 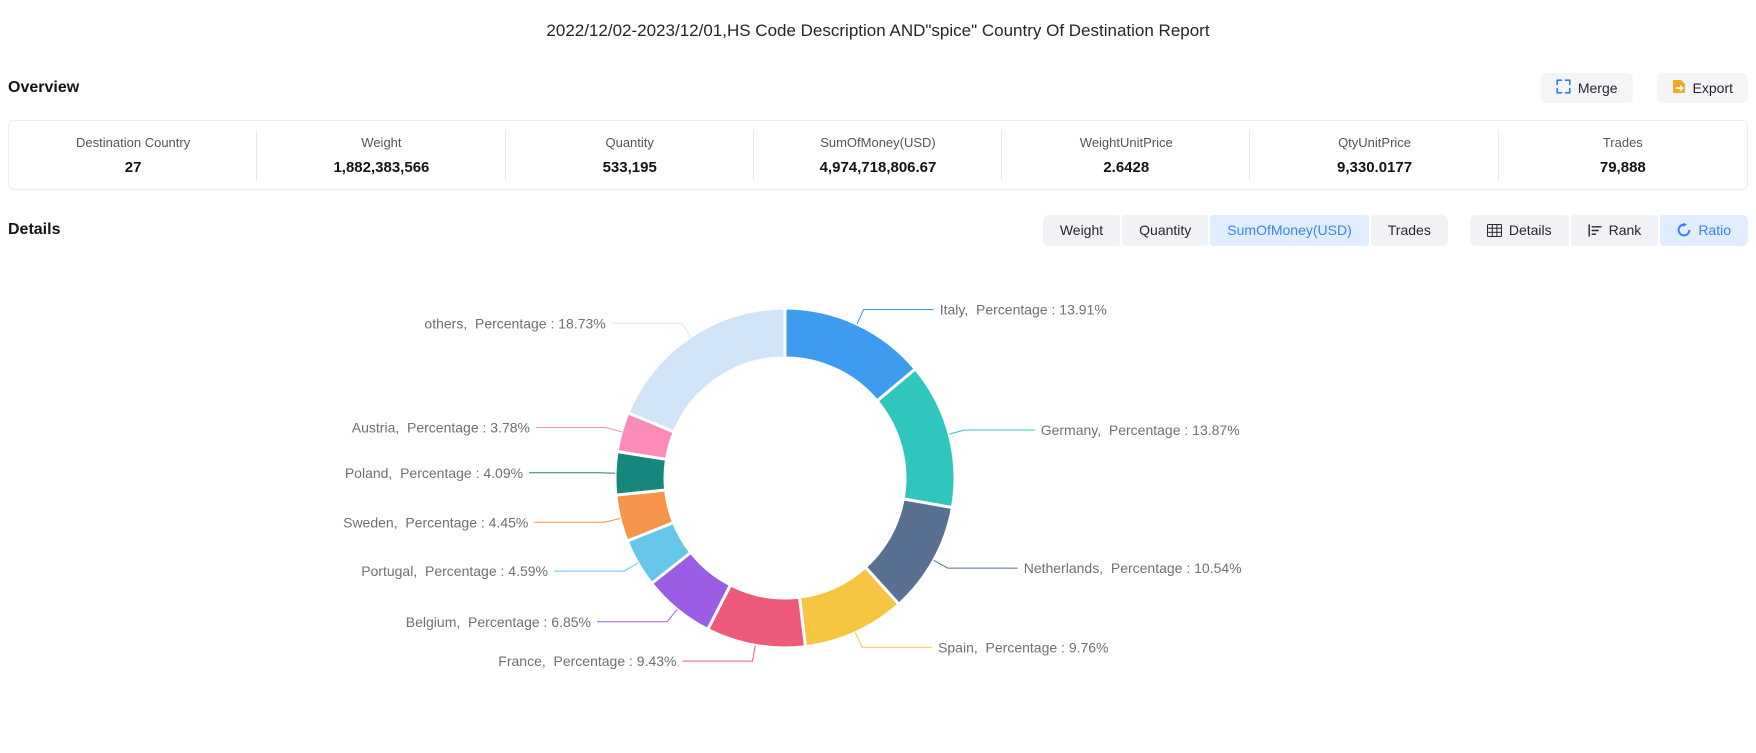 I want to click on label-line-austria, so click(x=579, y=429).